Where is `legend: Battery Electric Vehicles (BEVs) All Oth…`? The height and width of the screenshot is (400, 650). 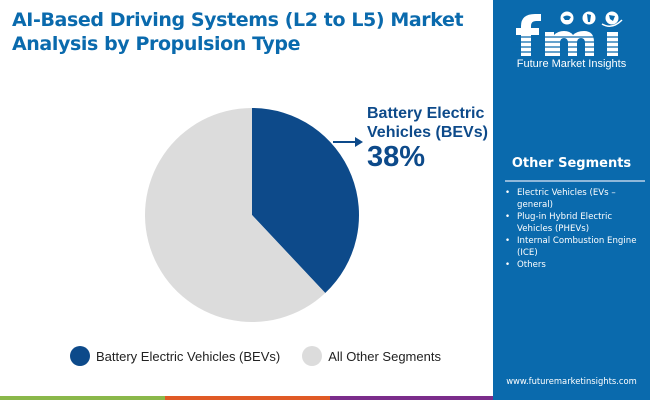
legend: Battery Electric Vehicles (BEVs) All Oth… is located at coordinates (266, 356).